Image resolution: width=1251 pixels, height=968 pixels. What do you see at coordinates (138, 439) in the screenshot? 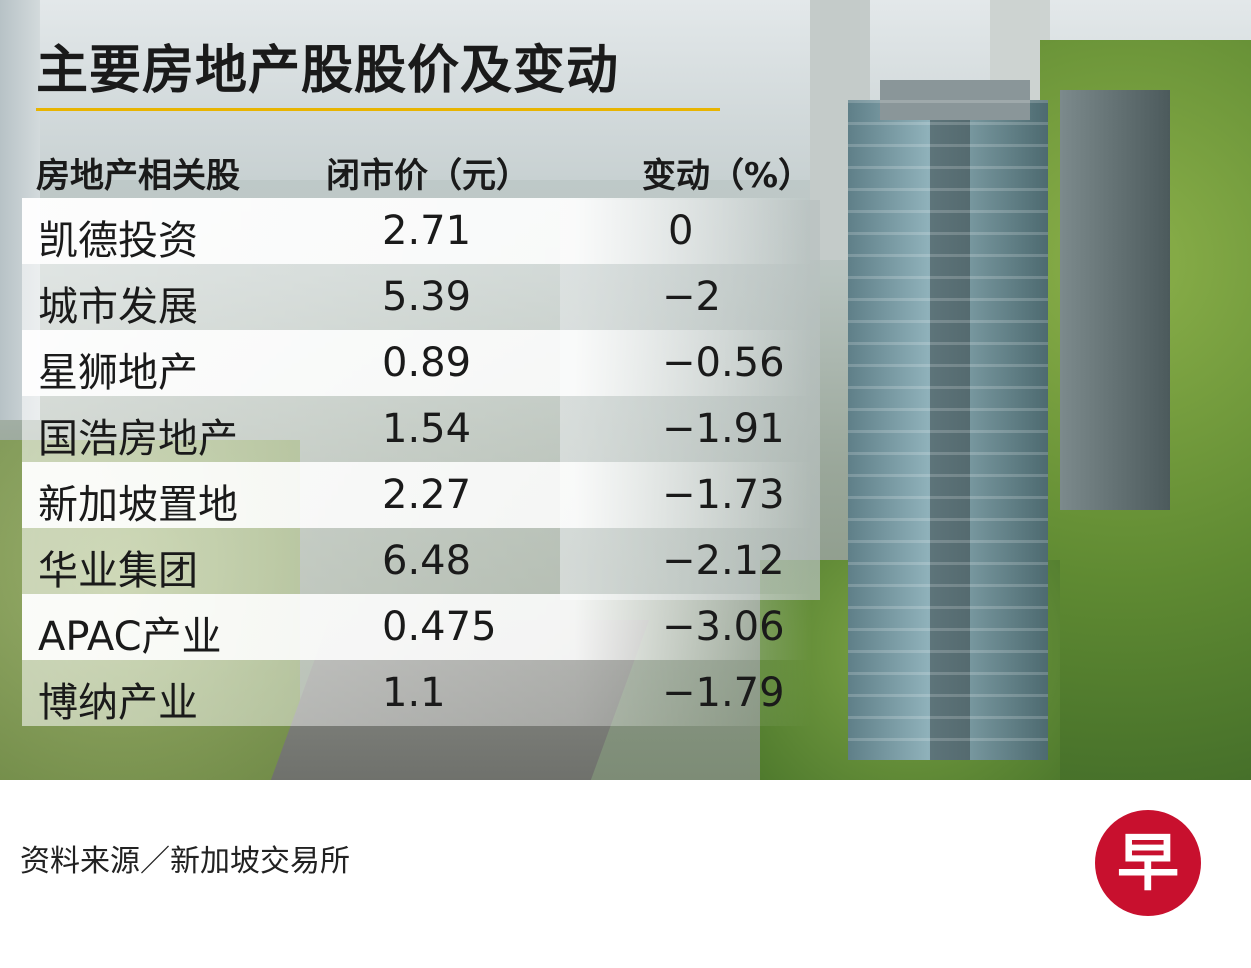
I see `stock-name: 国浩房地产` at bounding box center [138, 439].